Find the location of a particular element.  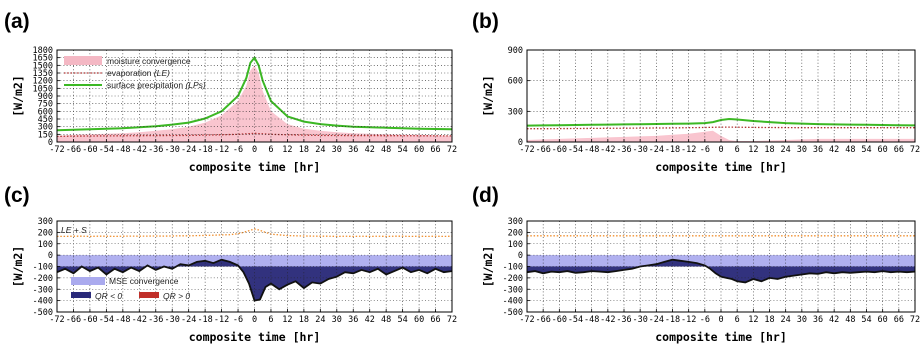

y-tick-label: 1800 is located at coordinates (43, 51).